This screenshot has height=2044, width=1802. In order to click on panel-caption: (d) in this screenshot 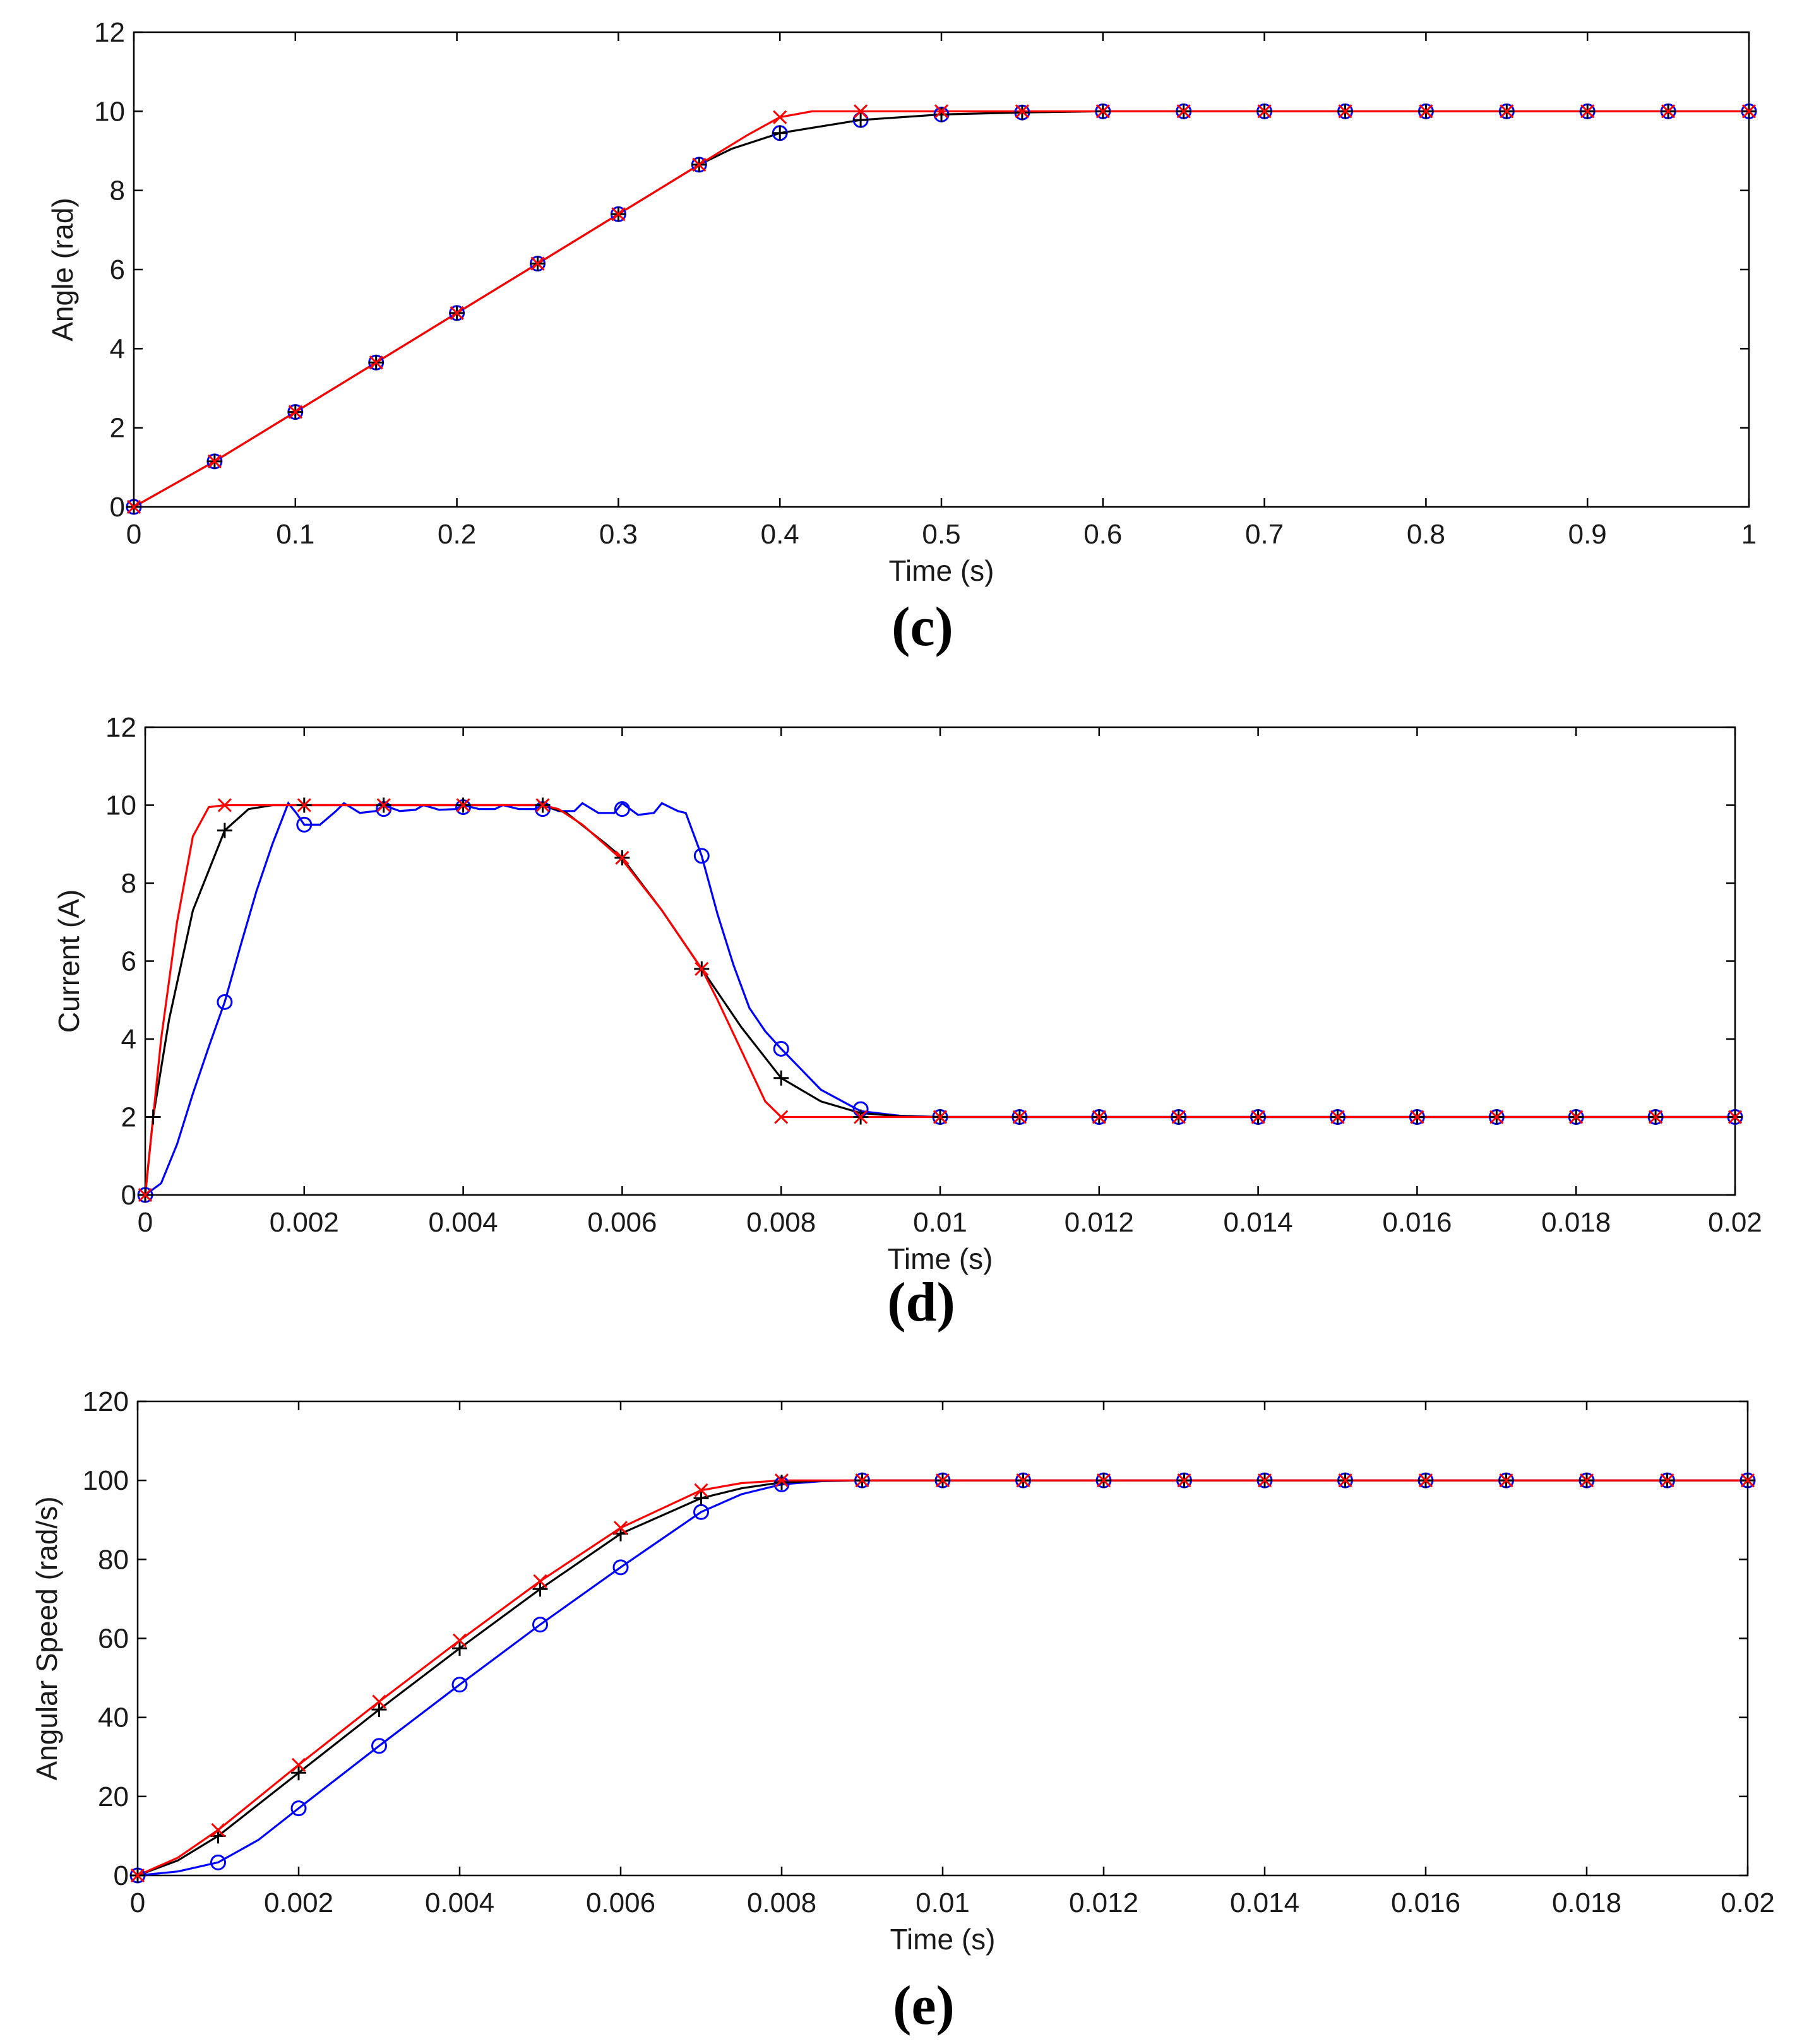, I will do `click(921, 1302)`.